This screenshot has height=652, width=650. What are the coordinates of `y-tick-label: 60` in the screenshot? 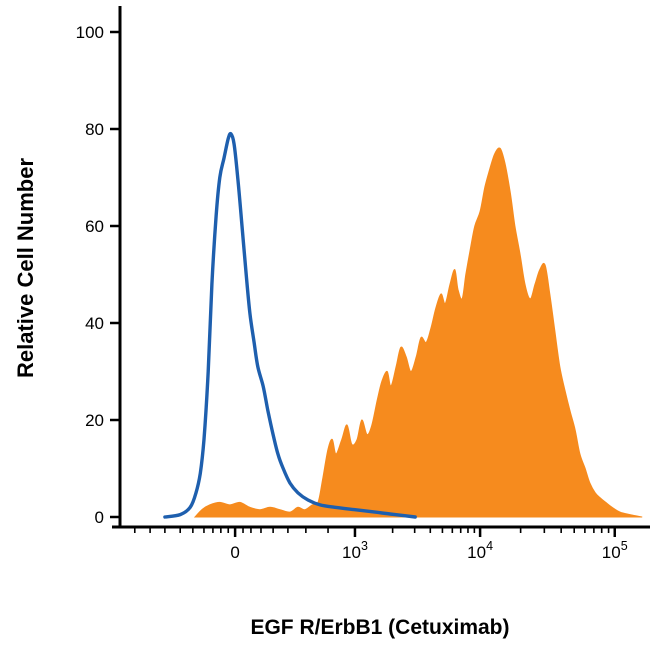 It's located at (94, 226).